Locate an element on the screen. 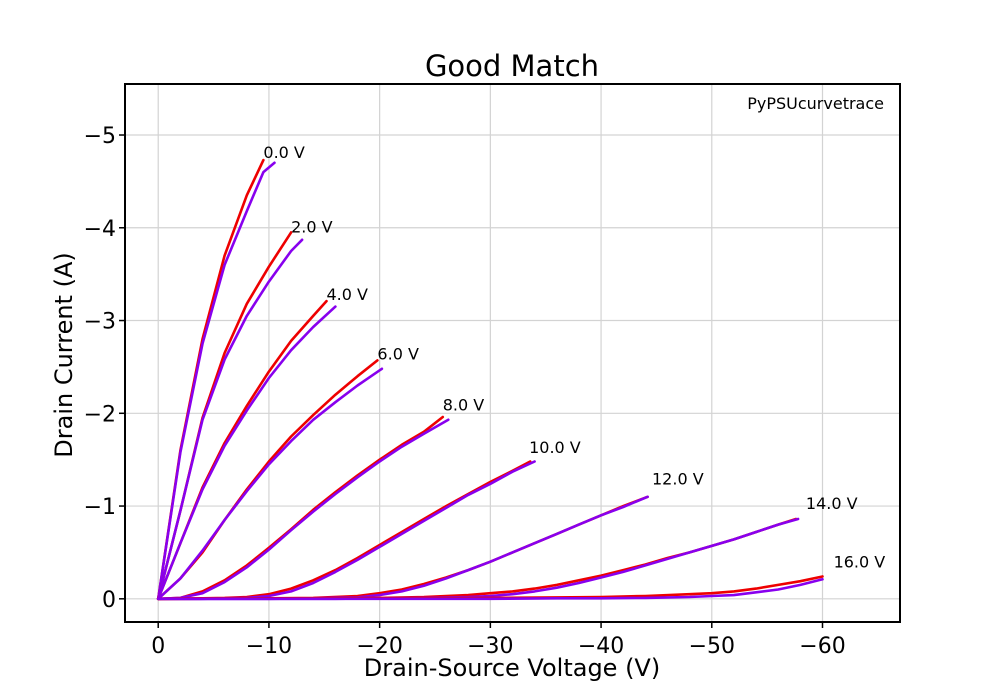 The width and height of the screenshot is (1000, 700). x-tick-label: −40 is located at coordinates (601, 646).